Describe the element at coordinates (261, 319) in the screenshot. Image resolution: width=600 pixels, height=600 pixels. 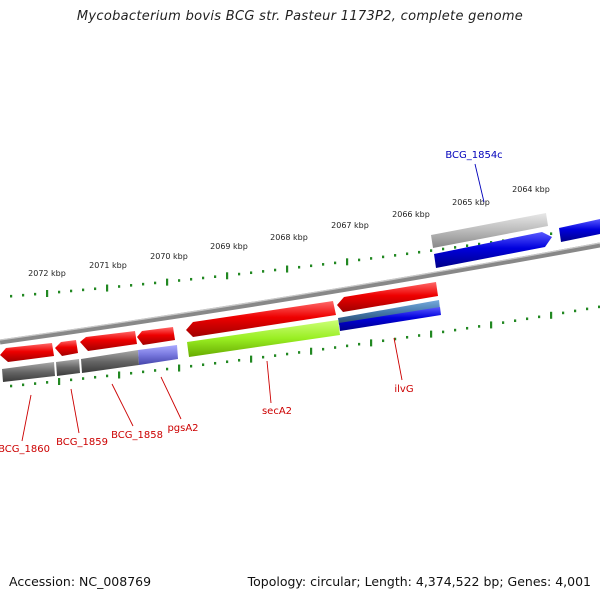
I see `gene-secA2` at that location.